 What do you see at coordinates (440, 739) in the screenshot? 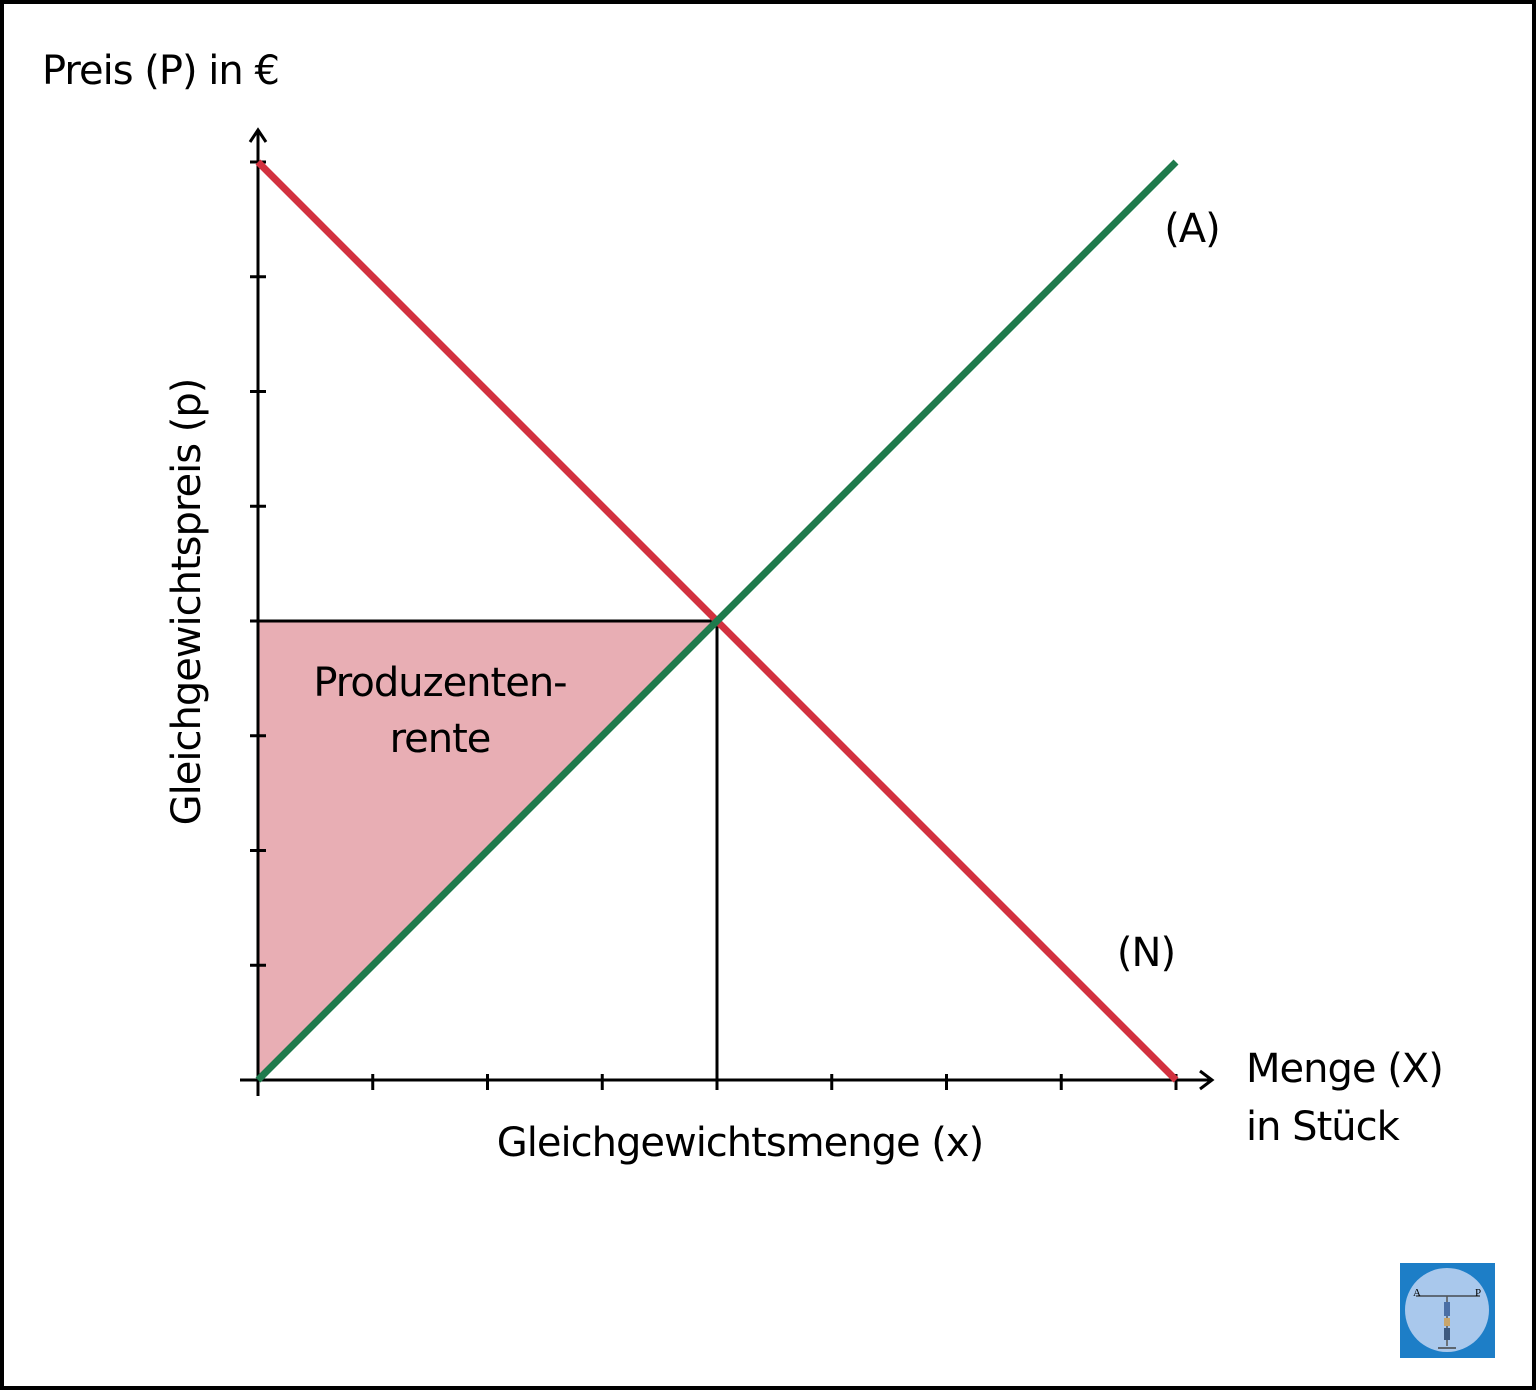
I see `producer-surplus-label-line2: rente` at bounding box center [440, 739].